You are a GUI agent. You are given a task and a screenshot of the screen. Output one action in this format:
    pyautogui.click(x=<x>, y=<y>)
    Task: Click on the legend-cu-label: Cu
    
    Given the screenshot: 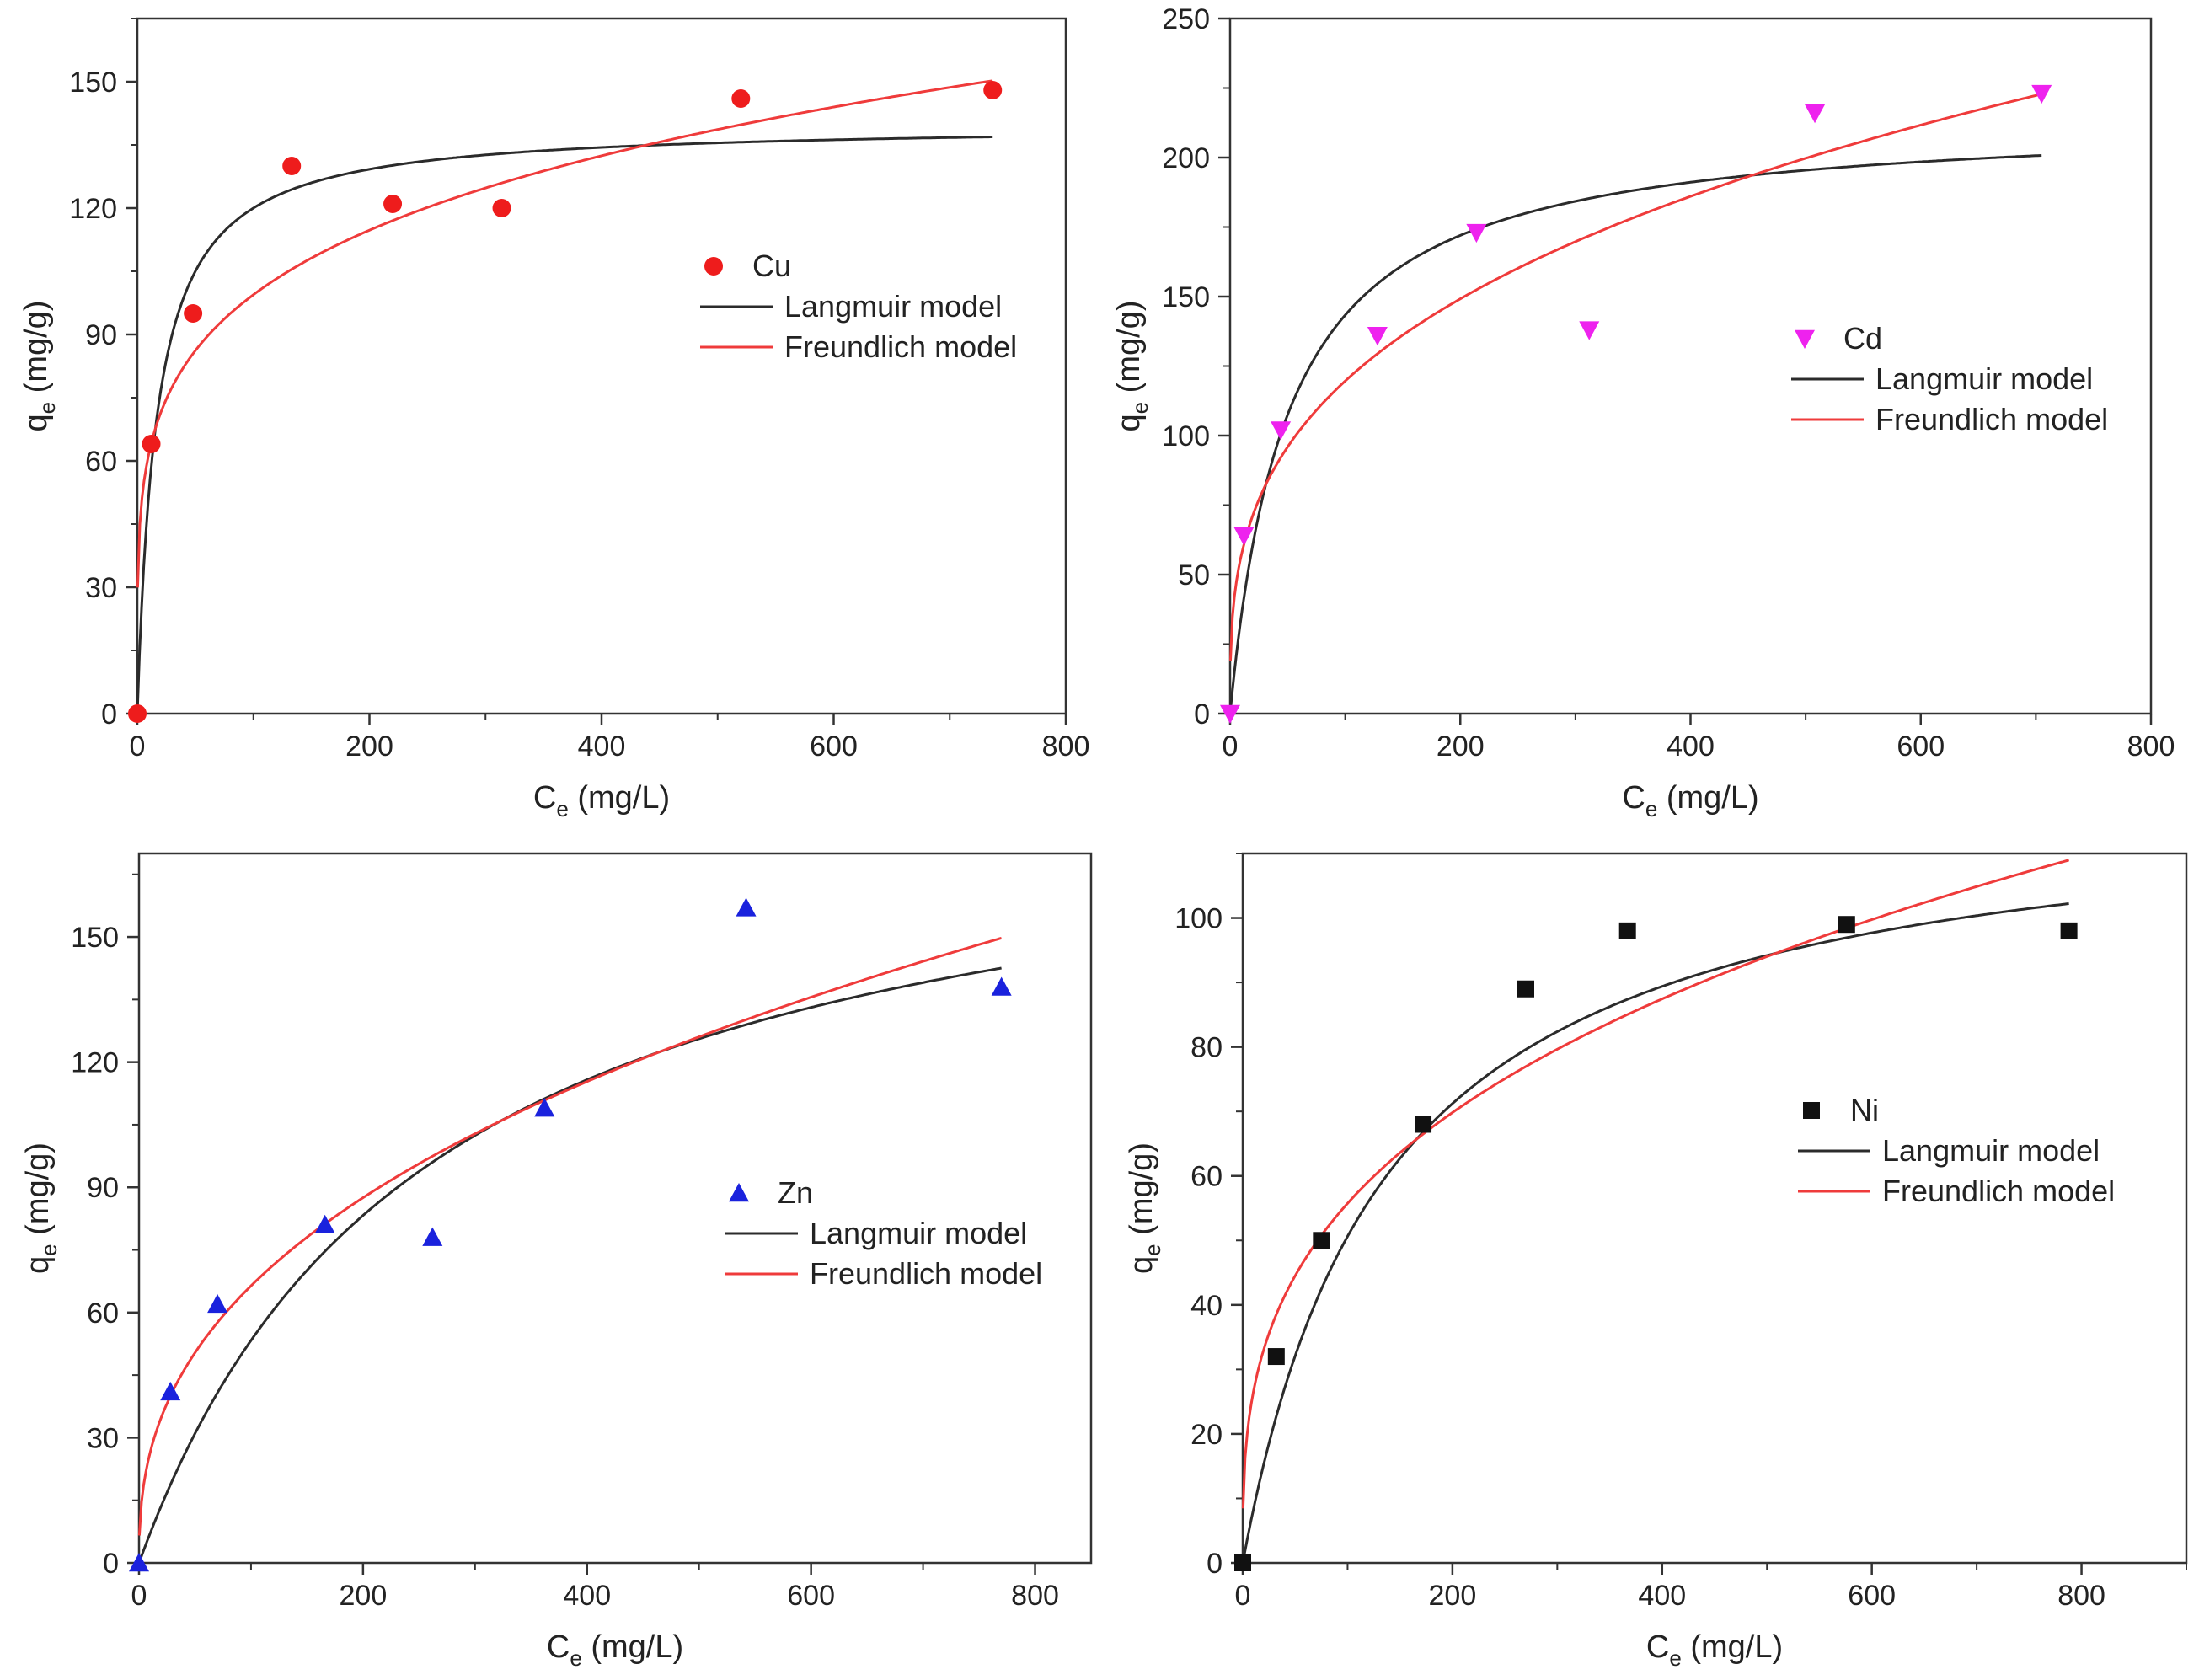 What is the action you would take?
    pyautogui.click(x=771, y=266)
    